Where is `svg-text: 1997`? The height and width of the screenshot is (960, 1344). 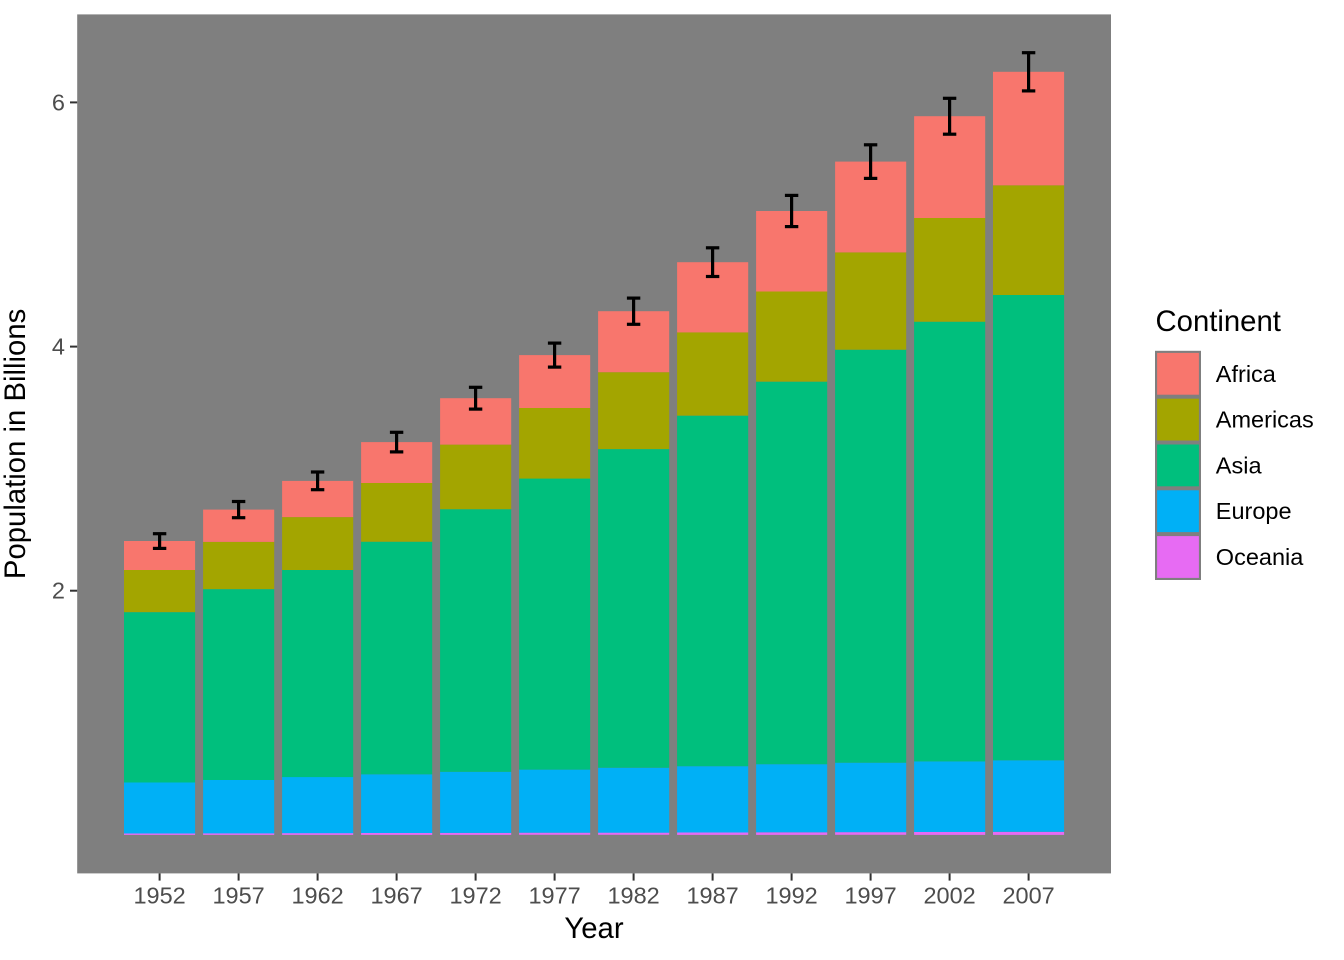
svg-text: 1997 is located at coordinates (870, 896).